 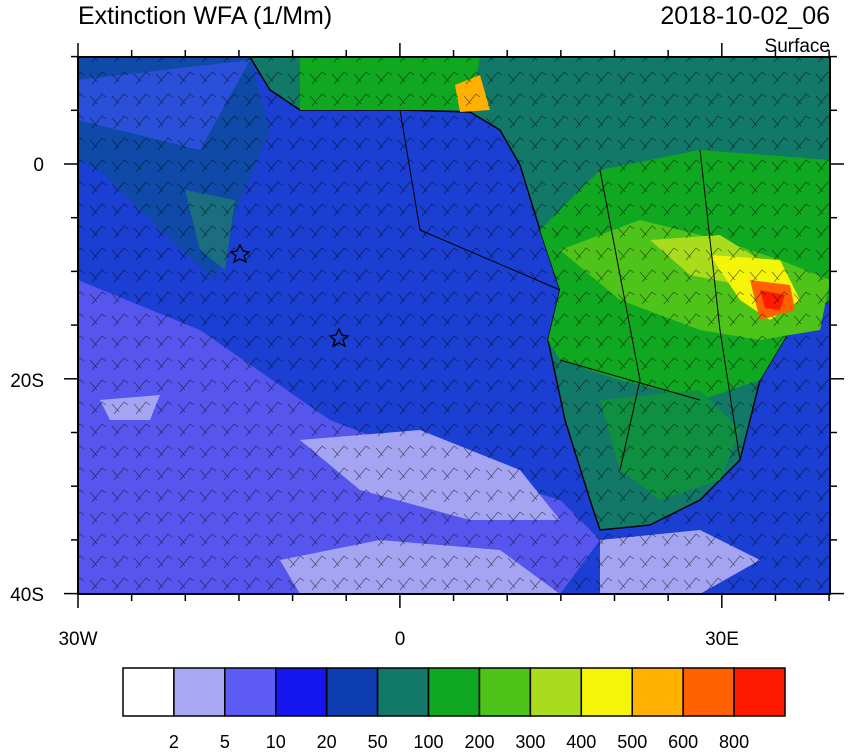 What do you see at coordinates (479, 741) in the screenshot?
I see `colorbar-label: 200` at bounding box center [479, 741].